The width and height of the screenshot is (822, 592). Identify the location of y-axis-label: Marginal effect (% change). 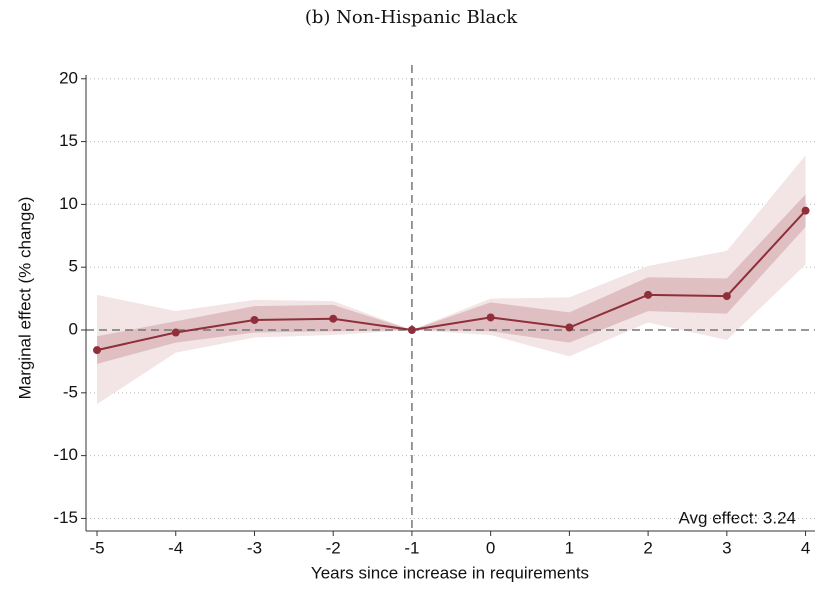
(24, 298).